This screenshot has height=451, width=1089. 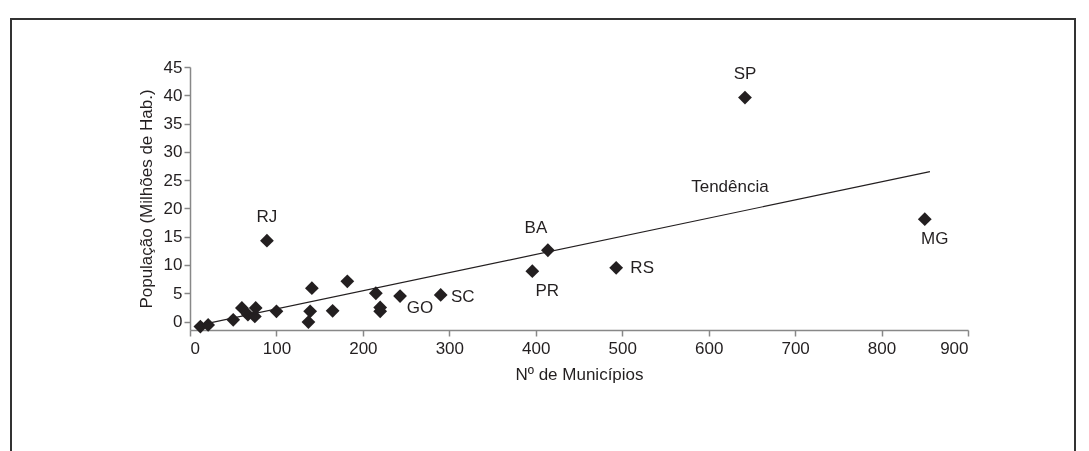 I want to click on x-tick-label: 200, so click(x=363, y=348).